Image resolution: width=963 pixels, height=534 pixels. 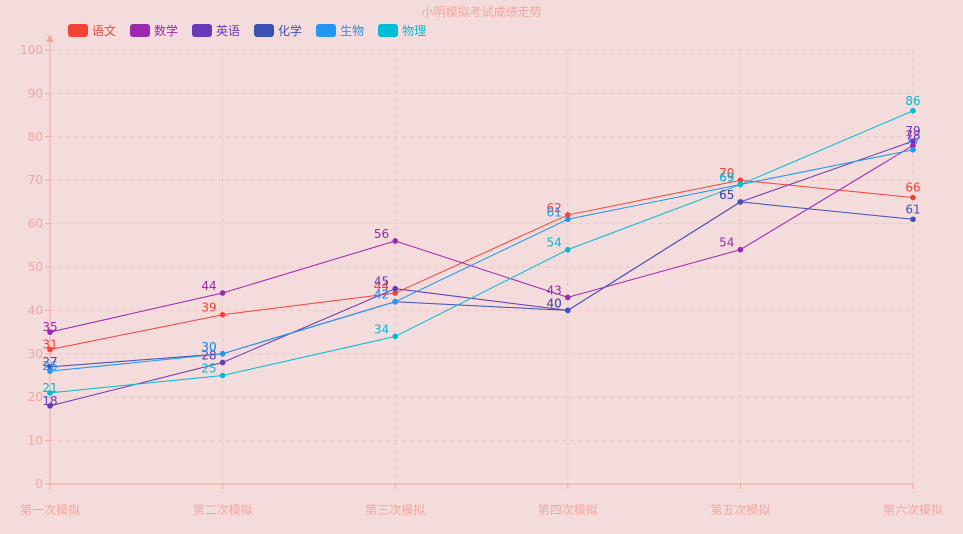 I want to click on data-label: 42, so click(x=381, y=295).